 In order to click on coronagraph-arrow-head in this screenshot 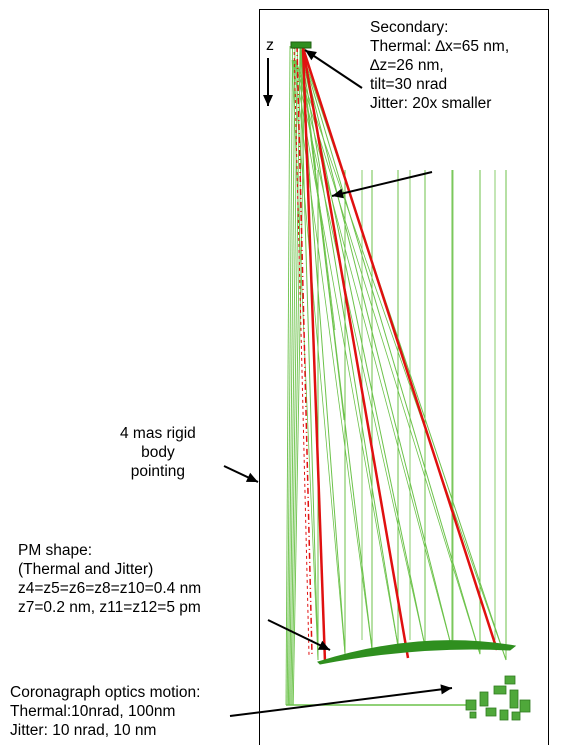, I will do `click(446, 689)`.